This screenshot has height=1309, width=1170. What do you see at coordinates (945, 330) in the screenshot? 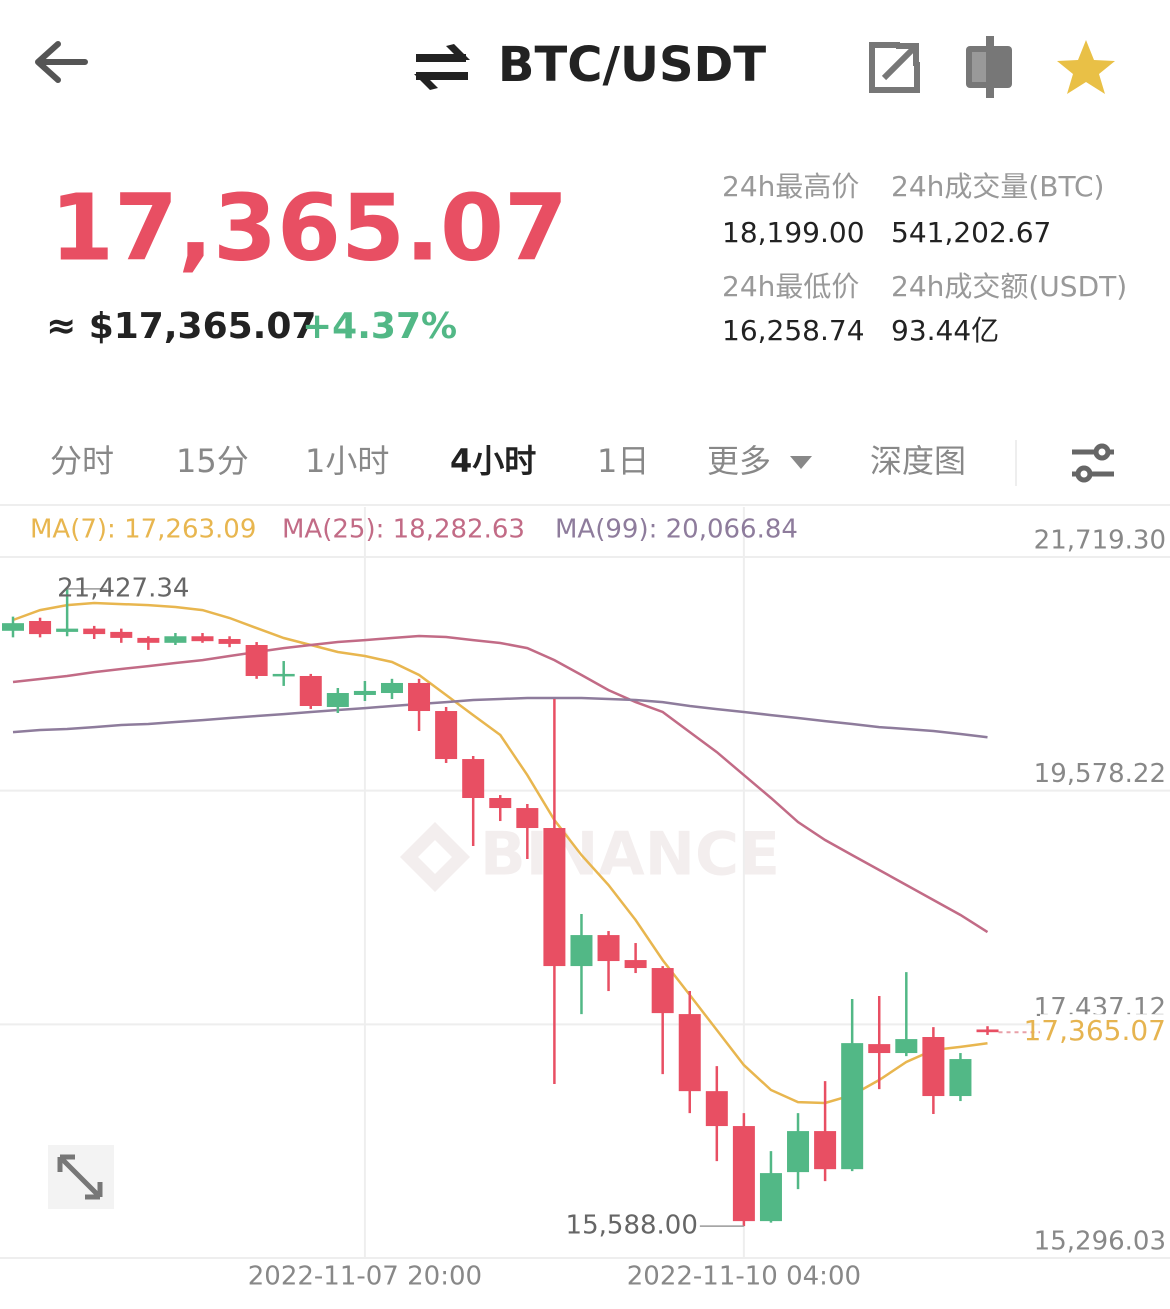
I see `stat-value: 93.44亿` at bounding box center [945, 330].